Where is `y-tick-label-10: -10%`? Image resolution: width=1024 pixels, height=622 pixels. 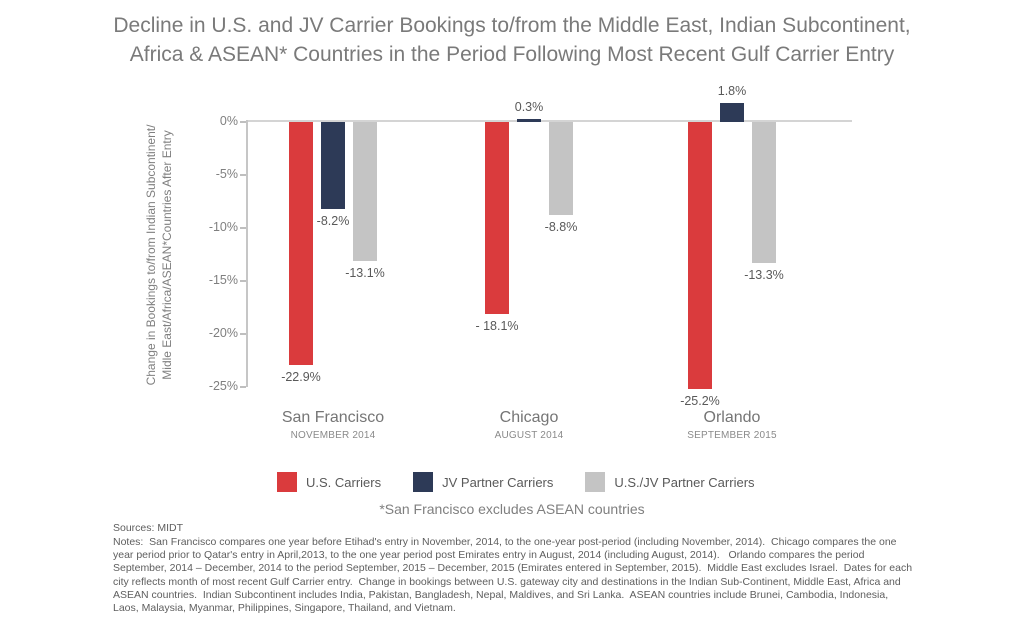 y-tick-label-10: -10% is located at coordinates (223, 227).